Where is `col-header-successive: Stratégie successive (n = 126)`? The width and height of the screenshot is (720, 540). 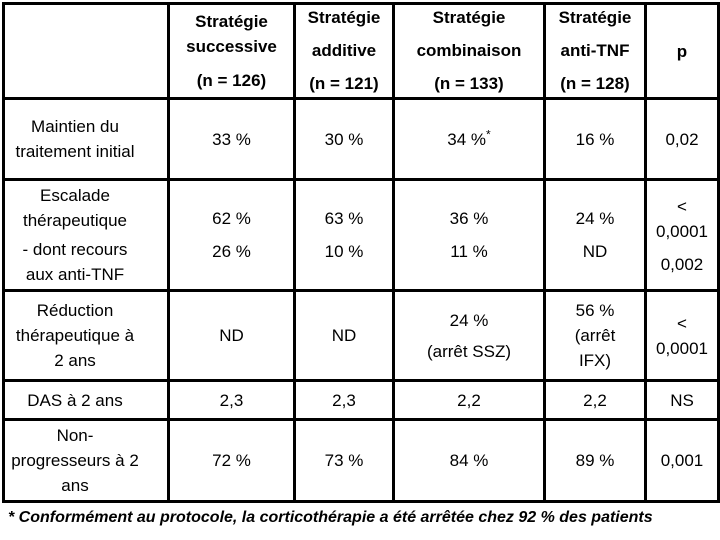 col-header-successive: Stratégie successive (n = 126) is located at coordinates (231, 51).